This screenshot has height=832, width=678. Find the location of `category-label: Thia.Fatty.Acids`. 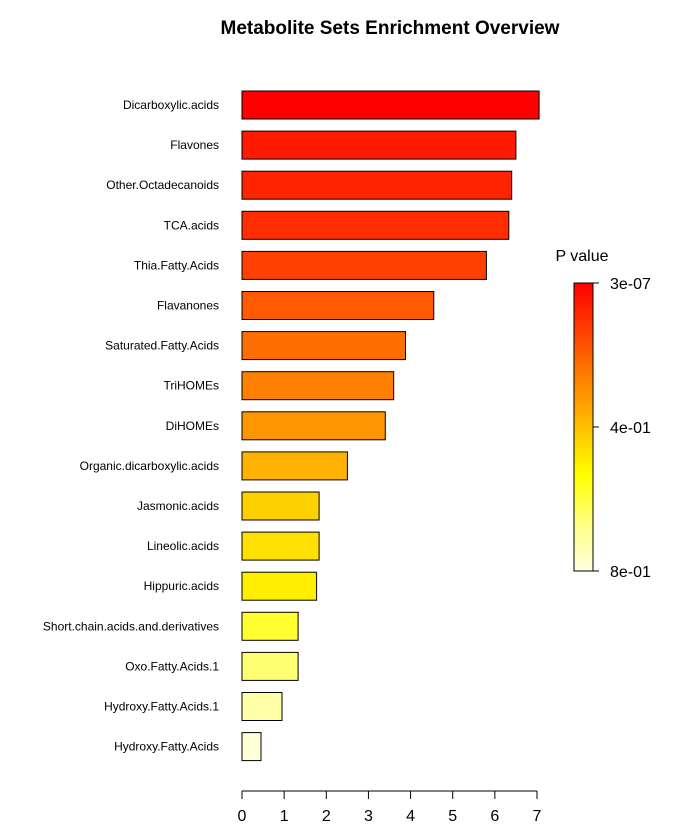

category-label: Thia.Fatty.Acids is located at coordinates (176, 265).